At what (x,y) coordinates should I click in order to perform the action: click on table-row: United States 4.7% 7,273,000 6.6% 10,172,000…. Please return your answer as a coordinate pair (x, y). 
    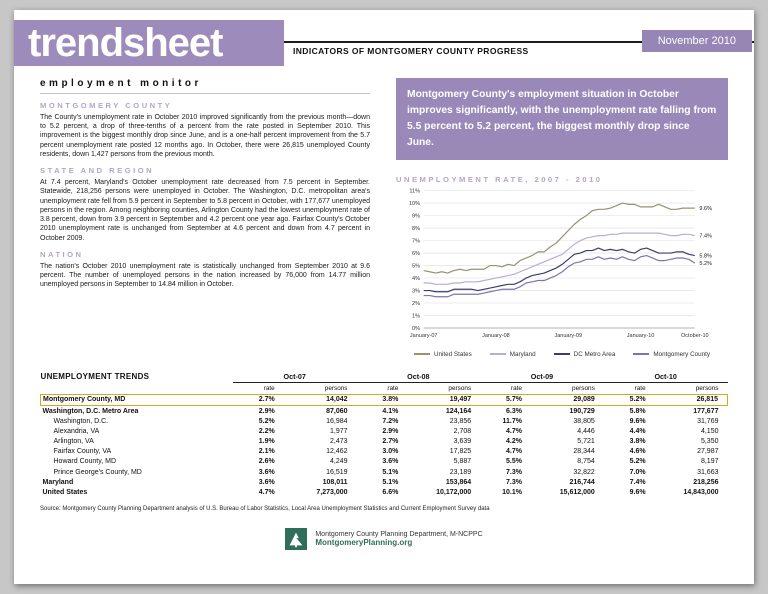
    Looking at the image, I should click on (384, 492).